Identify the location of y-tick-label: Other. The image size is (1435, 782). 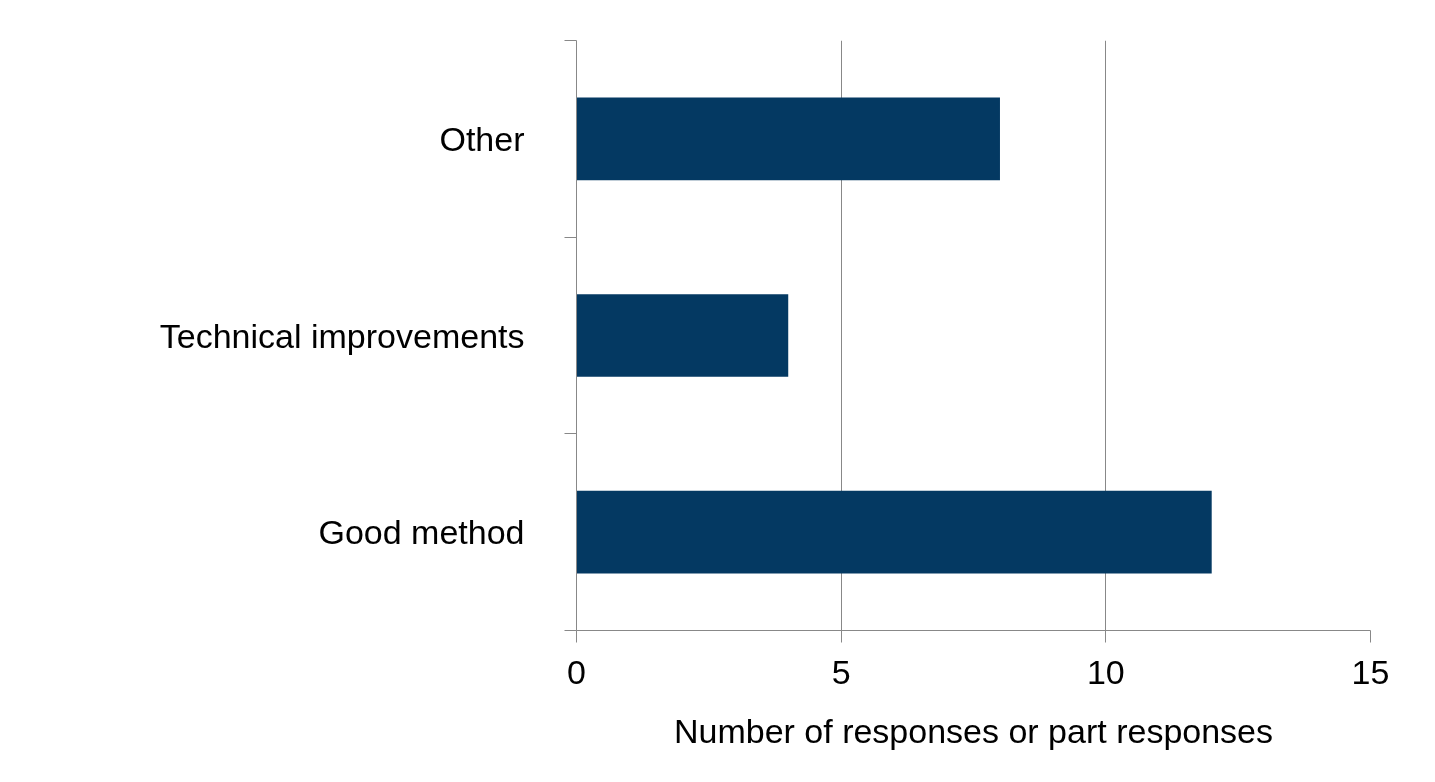
(482, 138).